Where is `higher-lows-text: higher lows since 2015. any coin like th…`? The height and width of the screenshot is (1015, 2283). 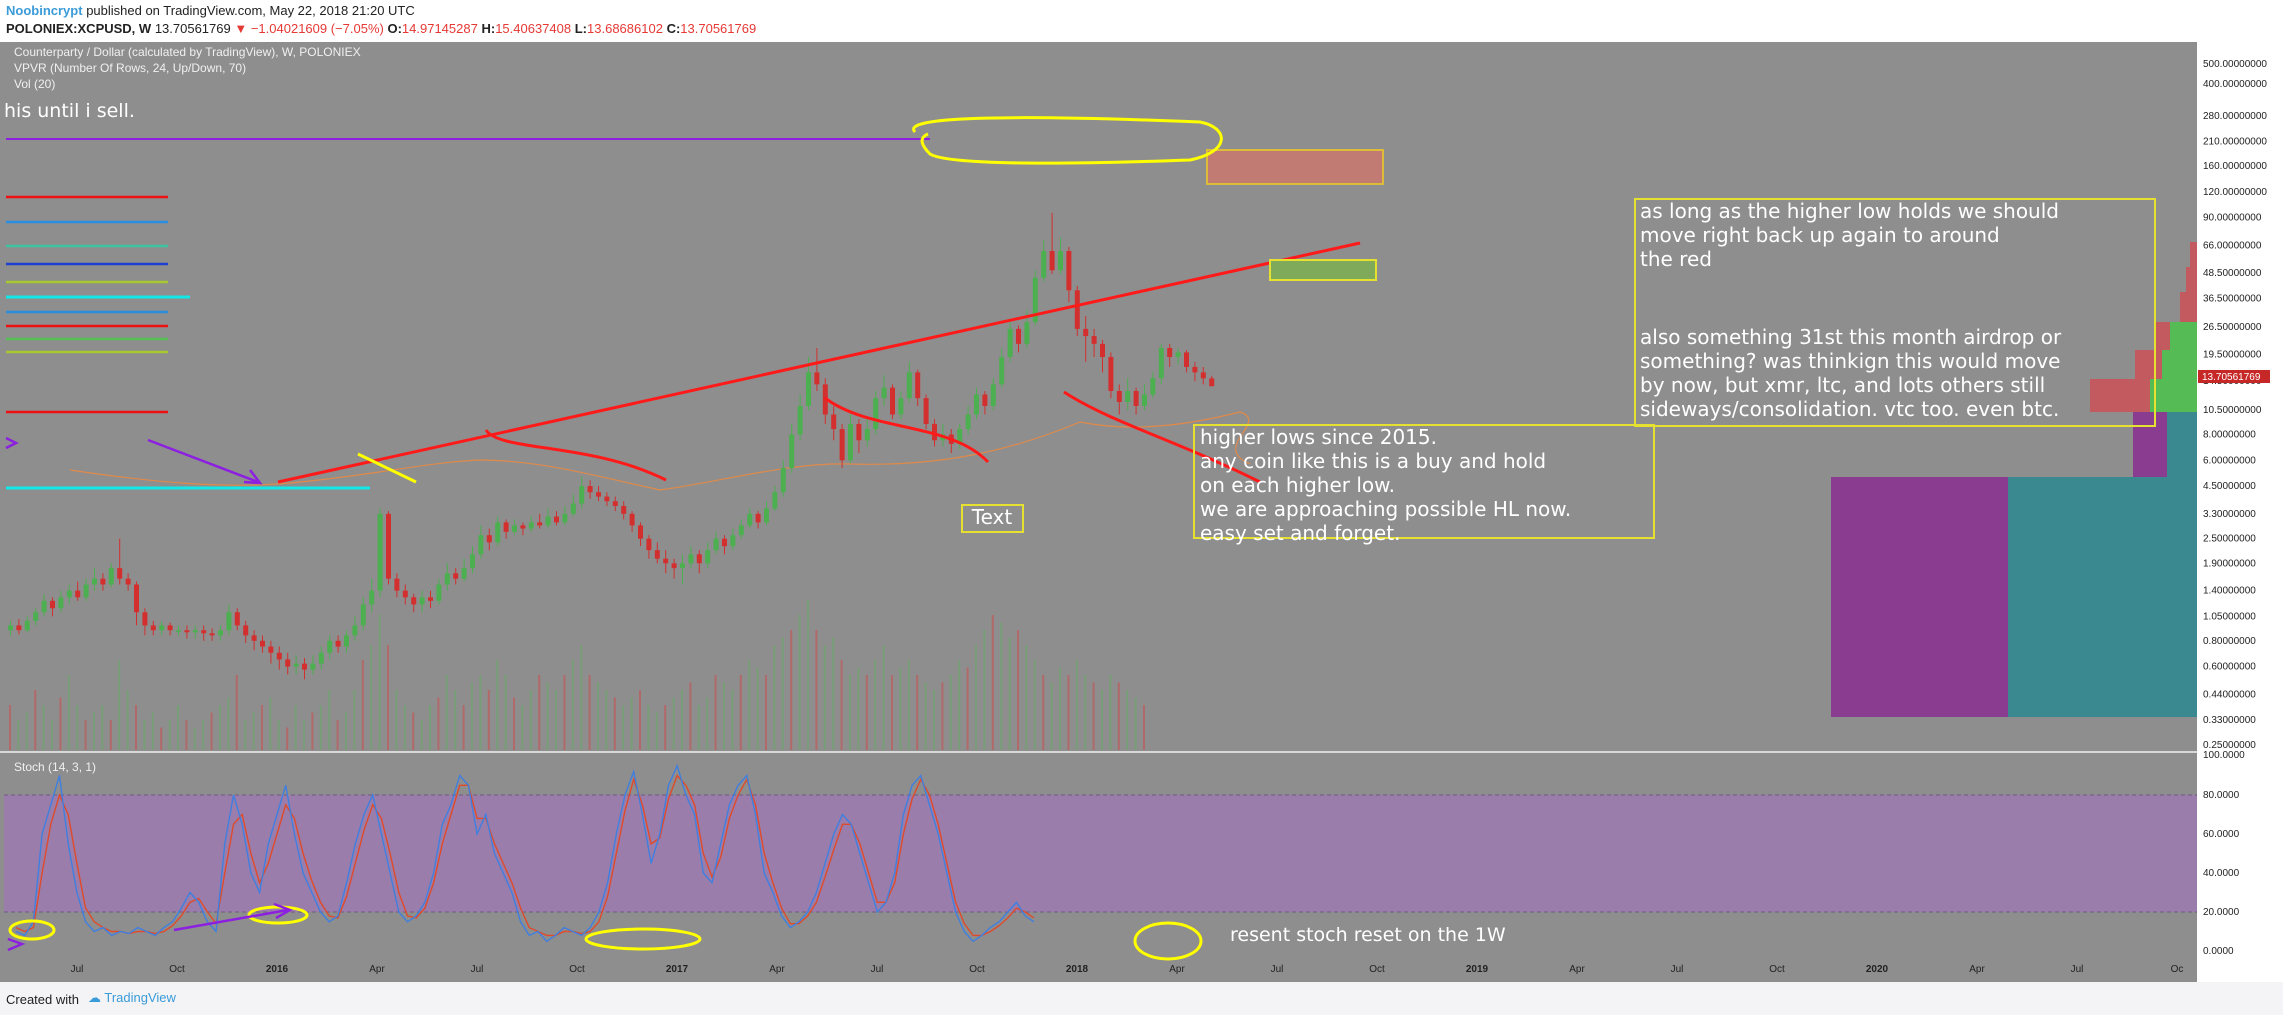
higher-lows-text: higher lows since 2015. any coin like th… is located at coordinates (1385, 485).